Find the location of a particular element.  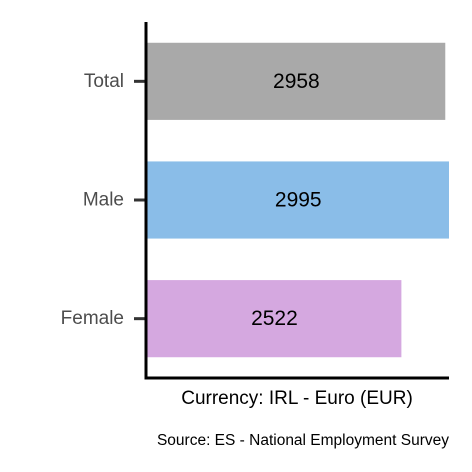

category-label-female: Female is located at coordinates (92, 318).